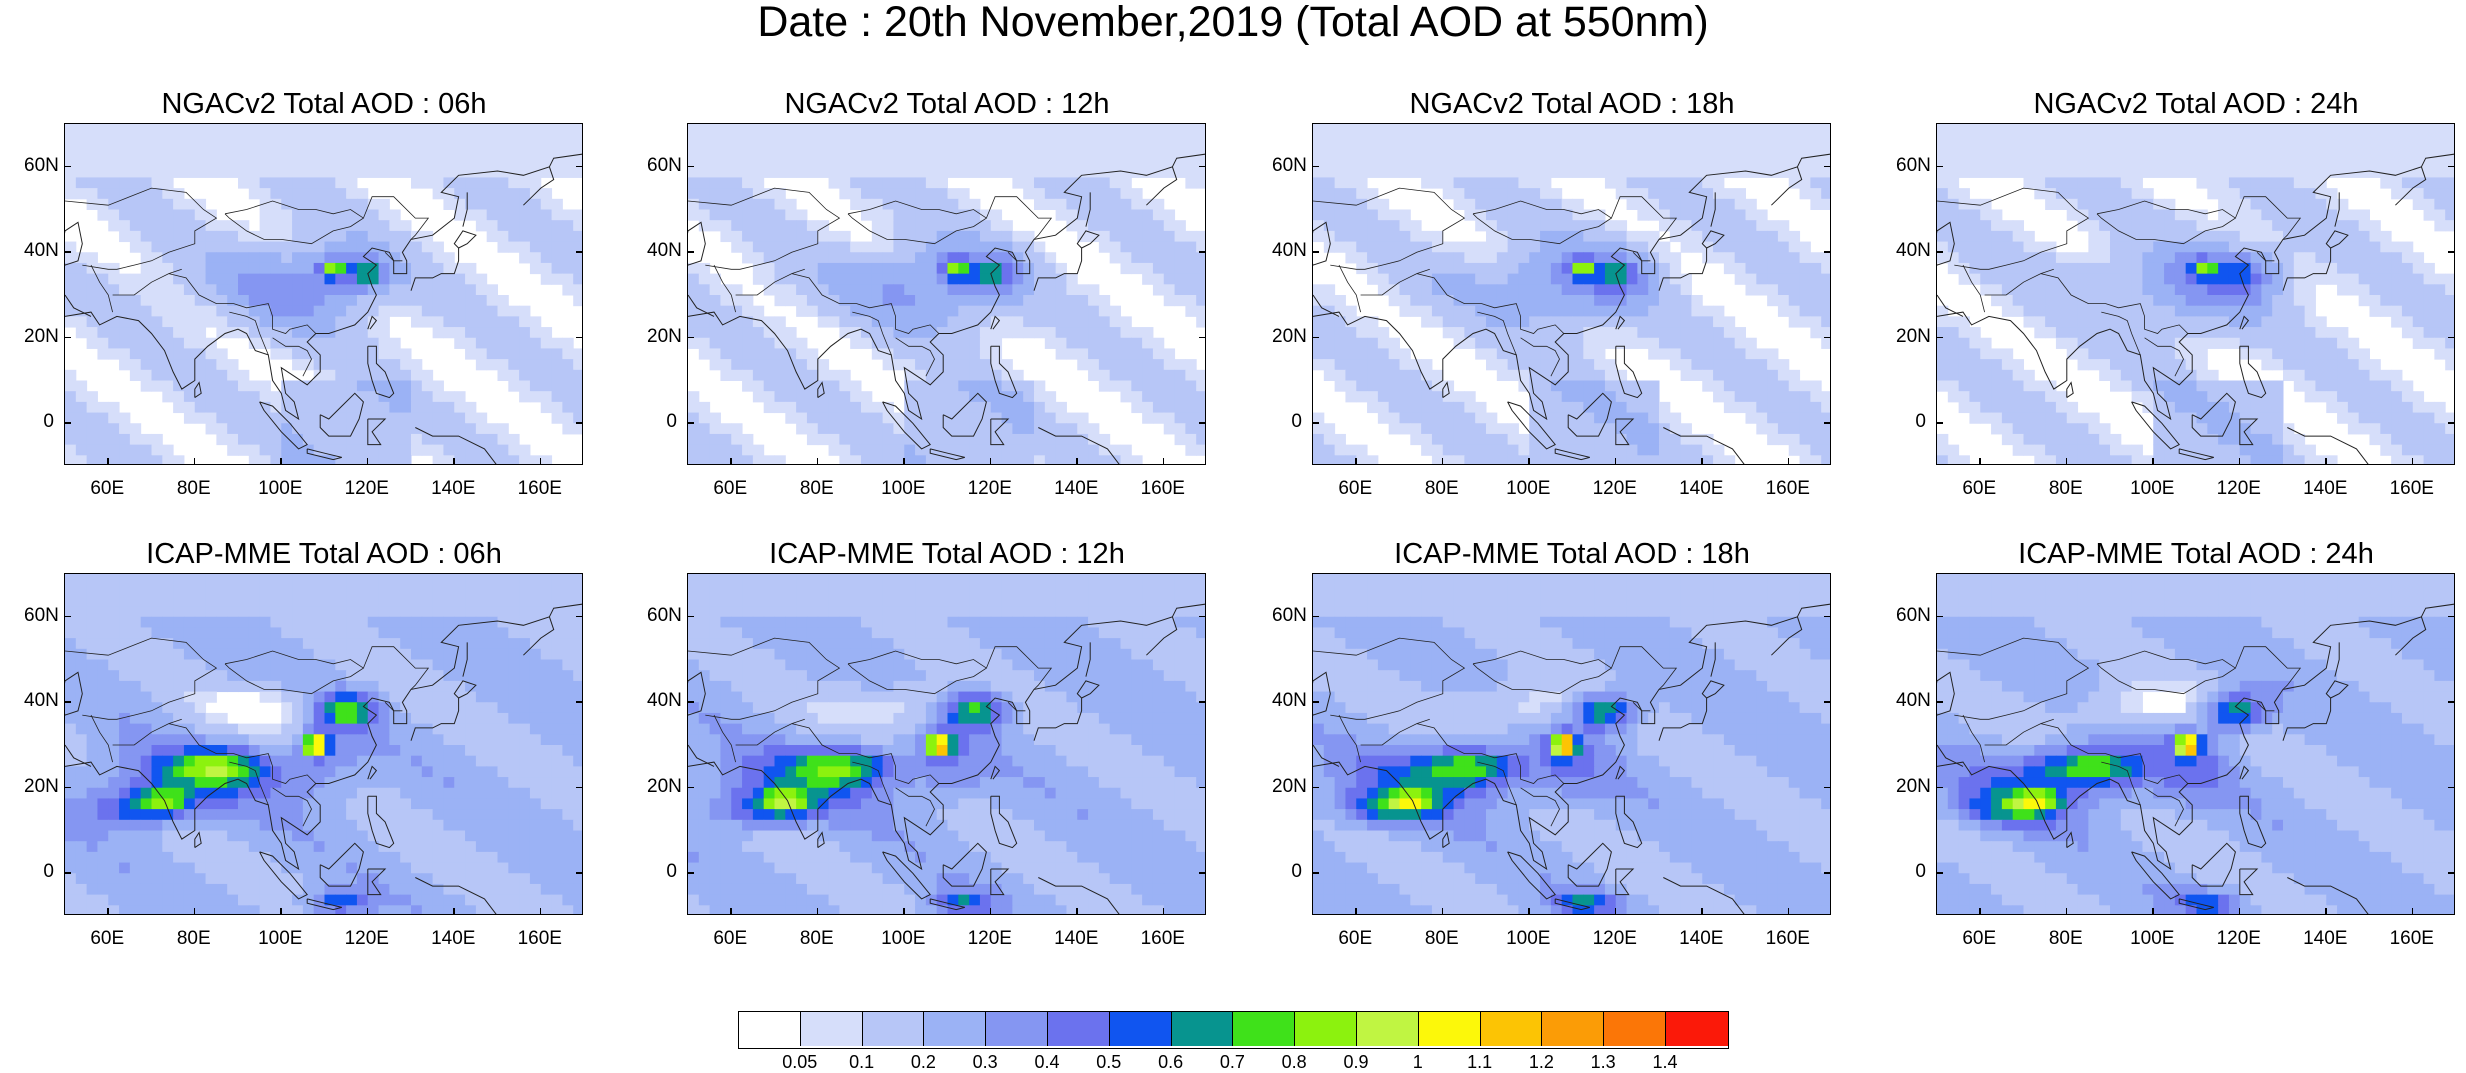  I want to click on lon-tick-label: 120E, so click(367, 489).